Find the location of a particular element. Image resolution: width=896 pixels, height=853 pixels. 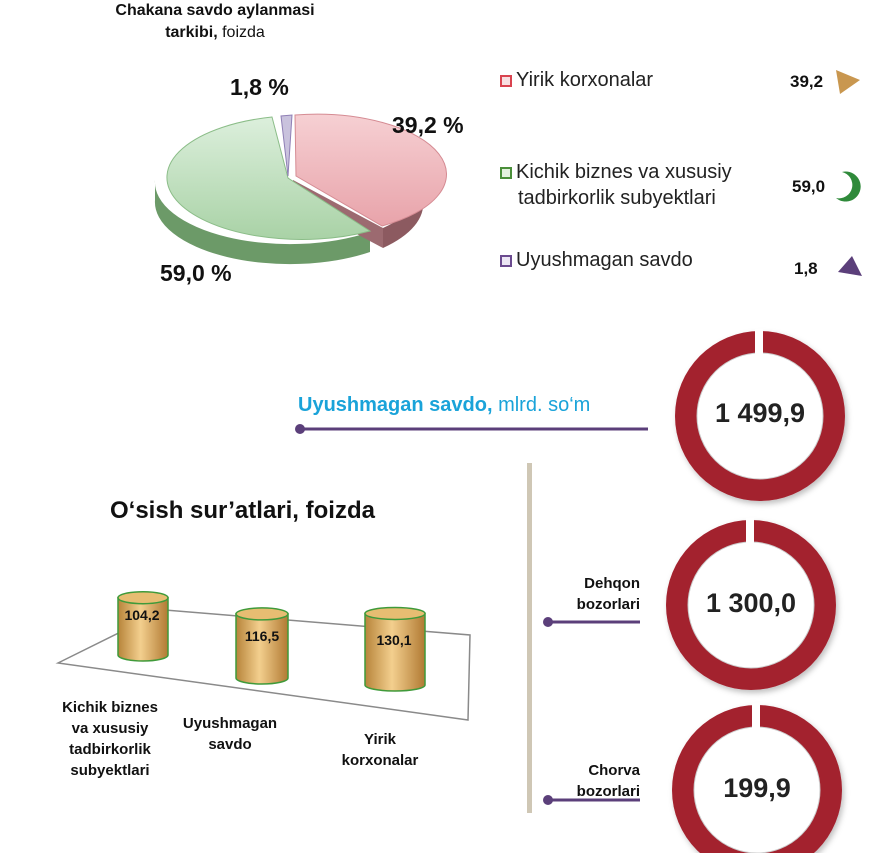

pie-title-unit: foizda is located at coordinates (241, 32).